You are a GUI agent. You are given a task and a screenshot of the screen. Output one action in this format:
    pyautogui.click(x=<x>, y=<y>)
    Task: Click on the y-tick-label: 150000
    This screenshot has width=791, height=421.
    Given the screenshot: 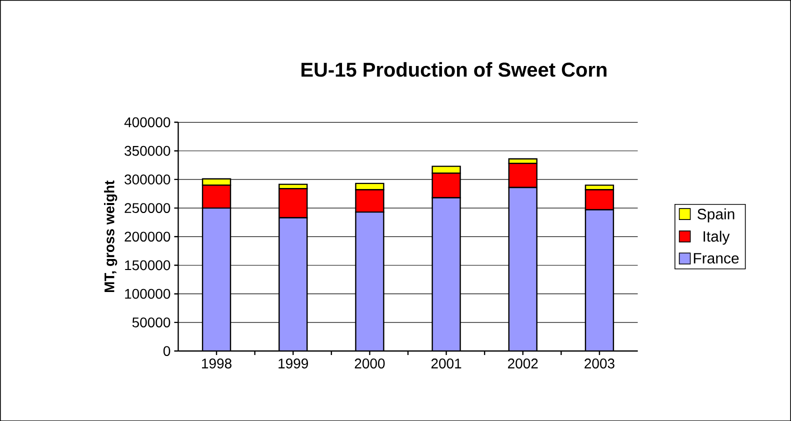 What is the action you would take?
    pyautogui.click(x=147, y=265)
    